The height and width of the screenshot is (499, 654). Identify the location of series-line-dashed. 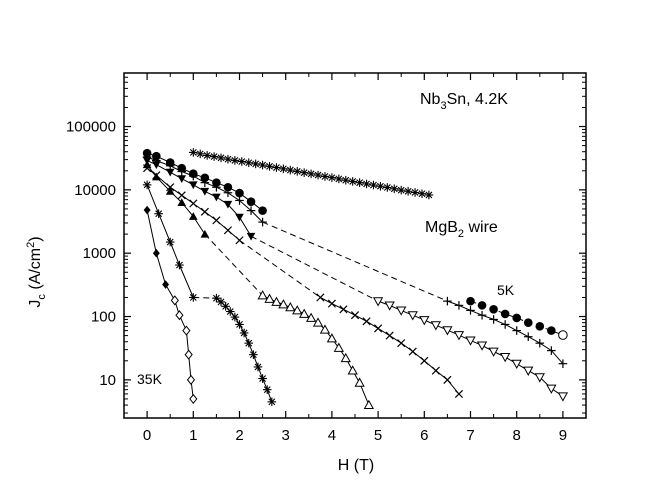
(280, 268).